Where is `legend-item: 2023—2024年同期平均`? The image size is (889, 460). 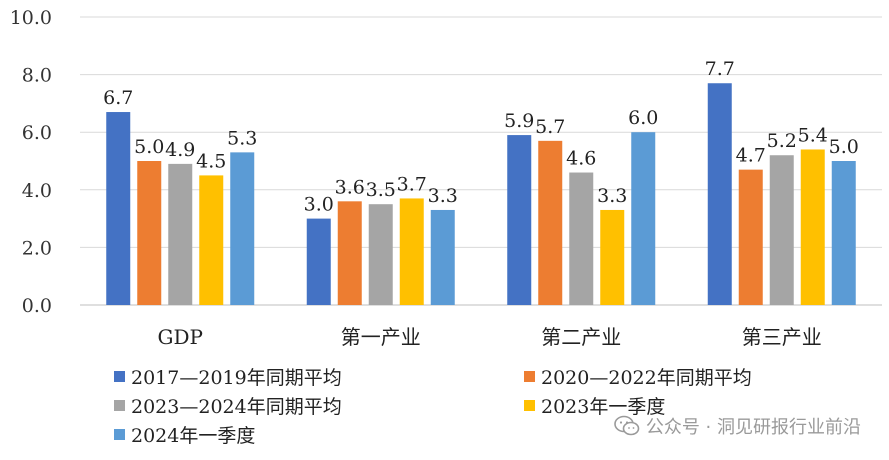 legend-item: 2023—2024年同期平均 is located at coordinates (228, 405).